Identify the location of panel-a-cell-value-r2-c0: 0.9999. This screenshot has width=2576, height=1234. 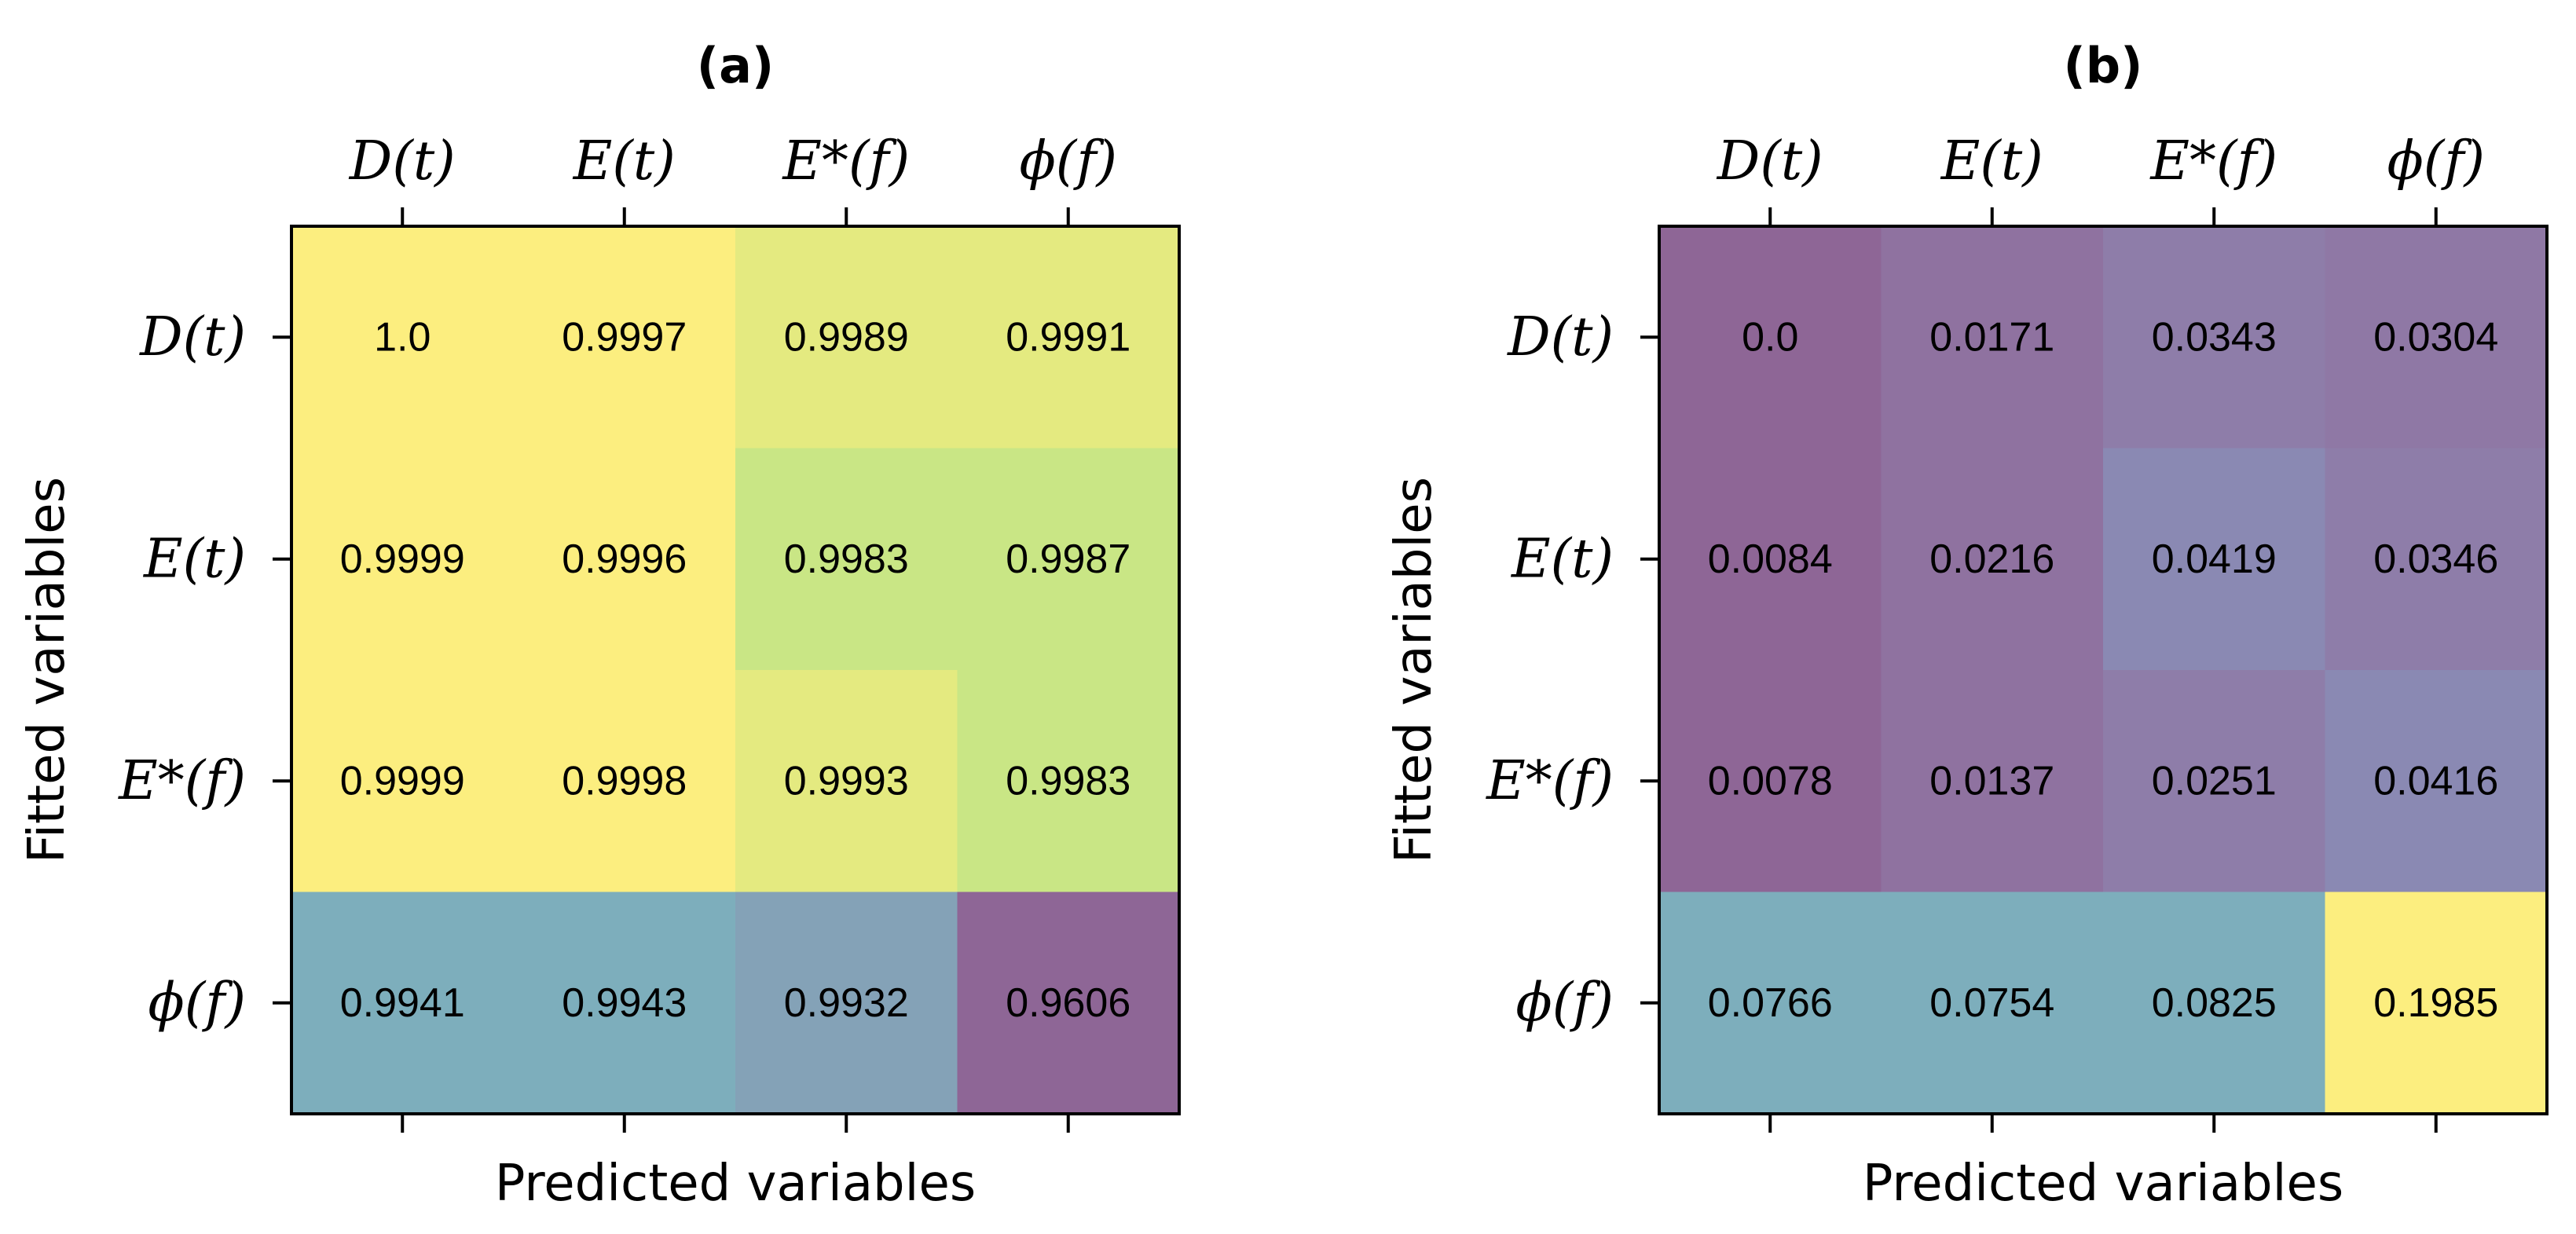
(402, 781).